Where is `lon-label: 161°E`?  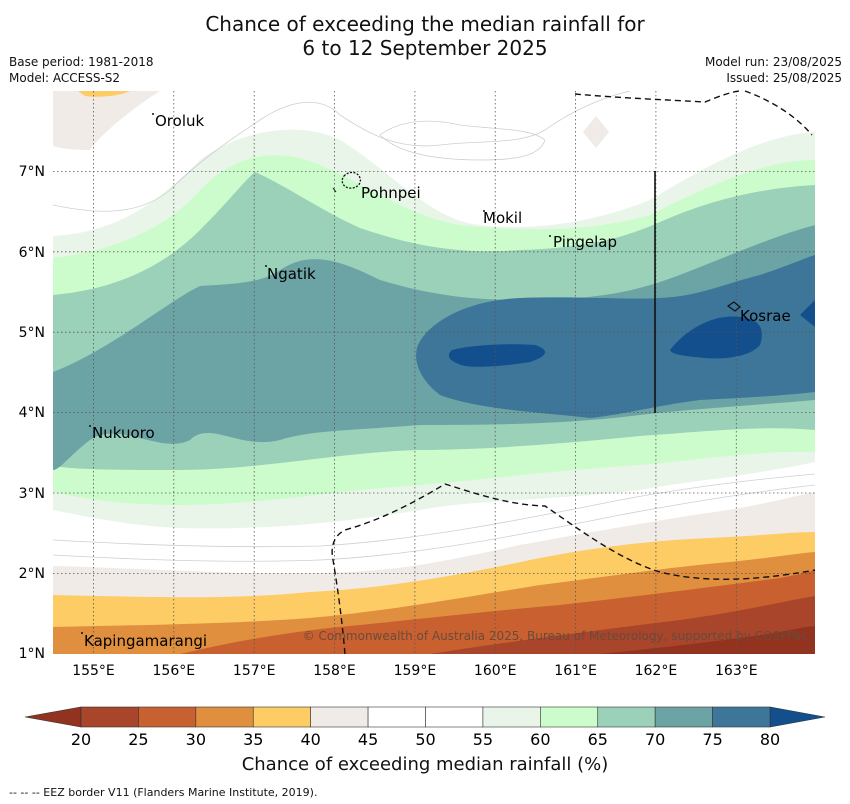 lon-label: 161°E is located at coordinates (575, 671).